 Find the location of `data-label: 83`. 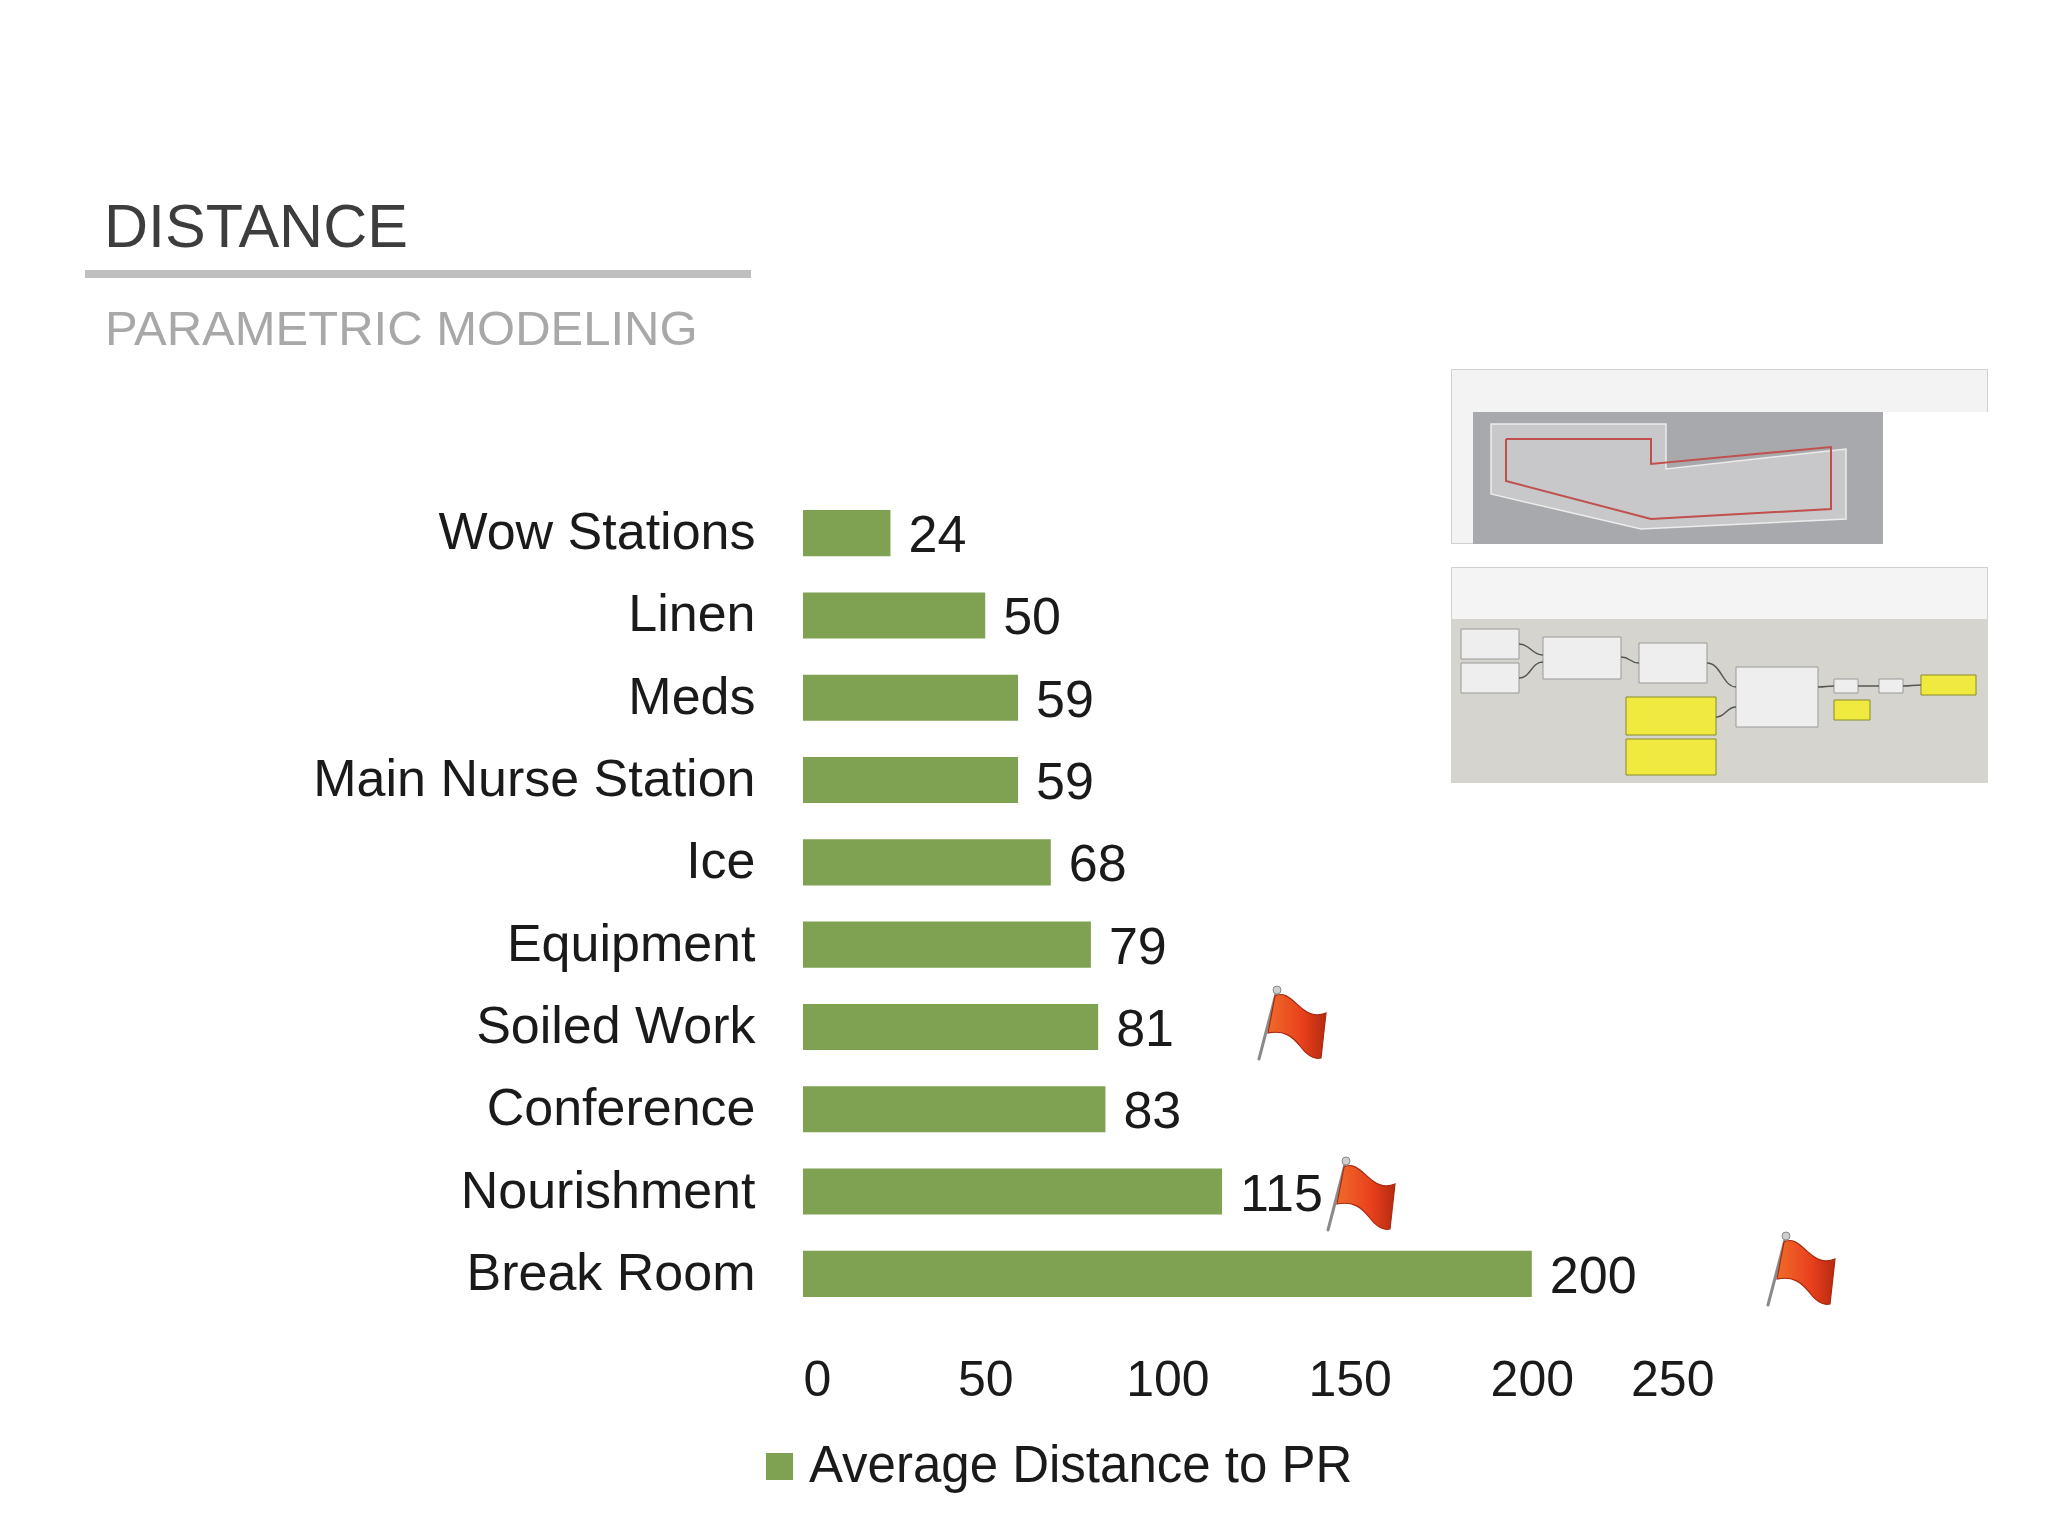

data-label: 83 is located at coordinates (1152, 1110).